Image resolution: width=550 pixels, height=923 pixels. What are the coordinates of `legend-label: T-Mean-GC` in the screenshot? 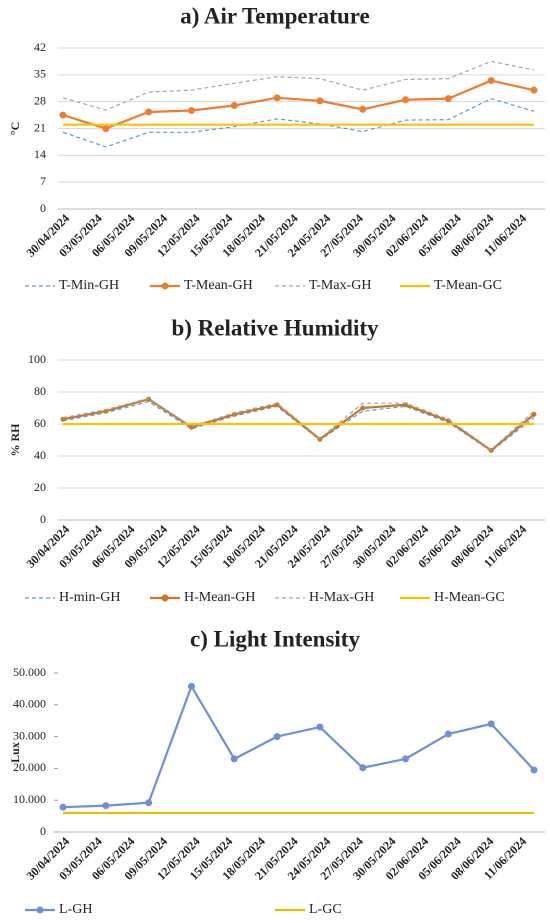 It's located at (468, 285).